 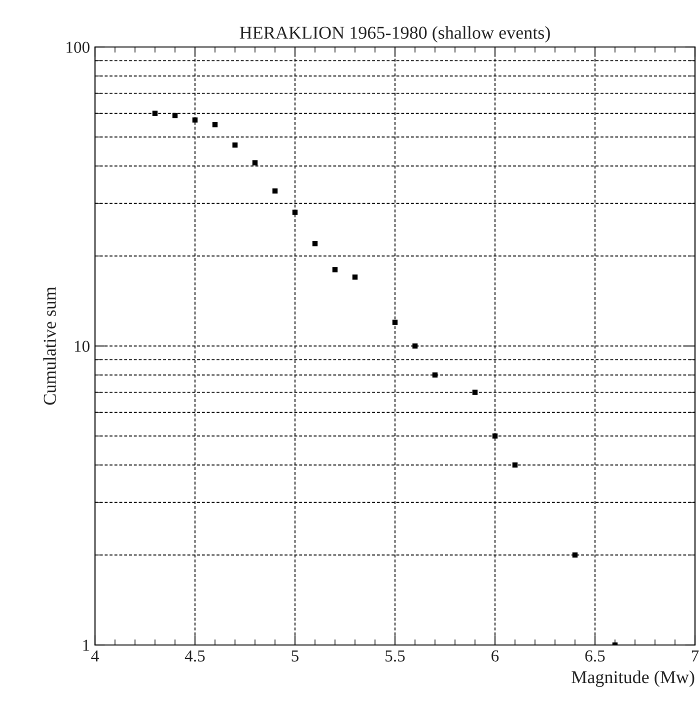 I want to click on x-tick-label: 5.5, so click(x=395, y=656).